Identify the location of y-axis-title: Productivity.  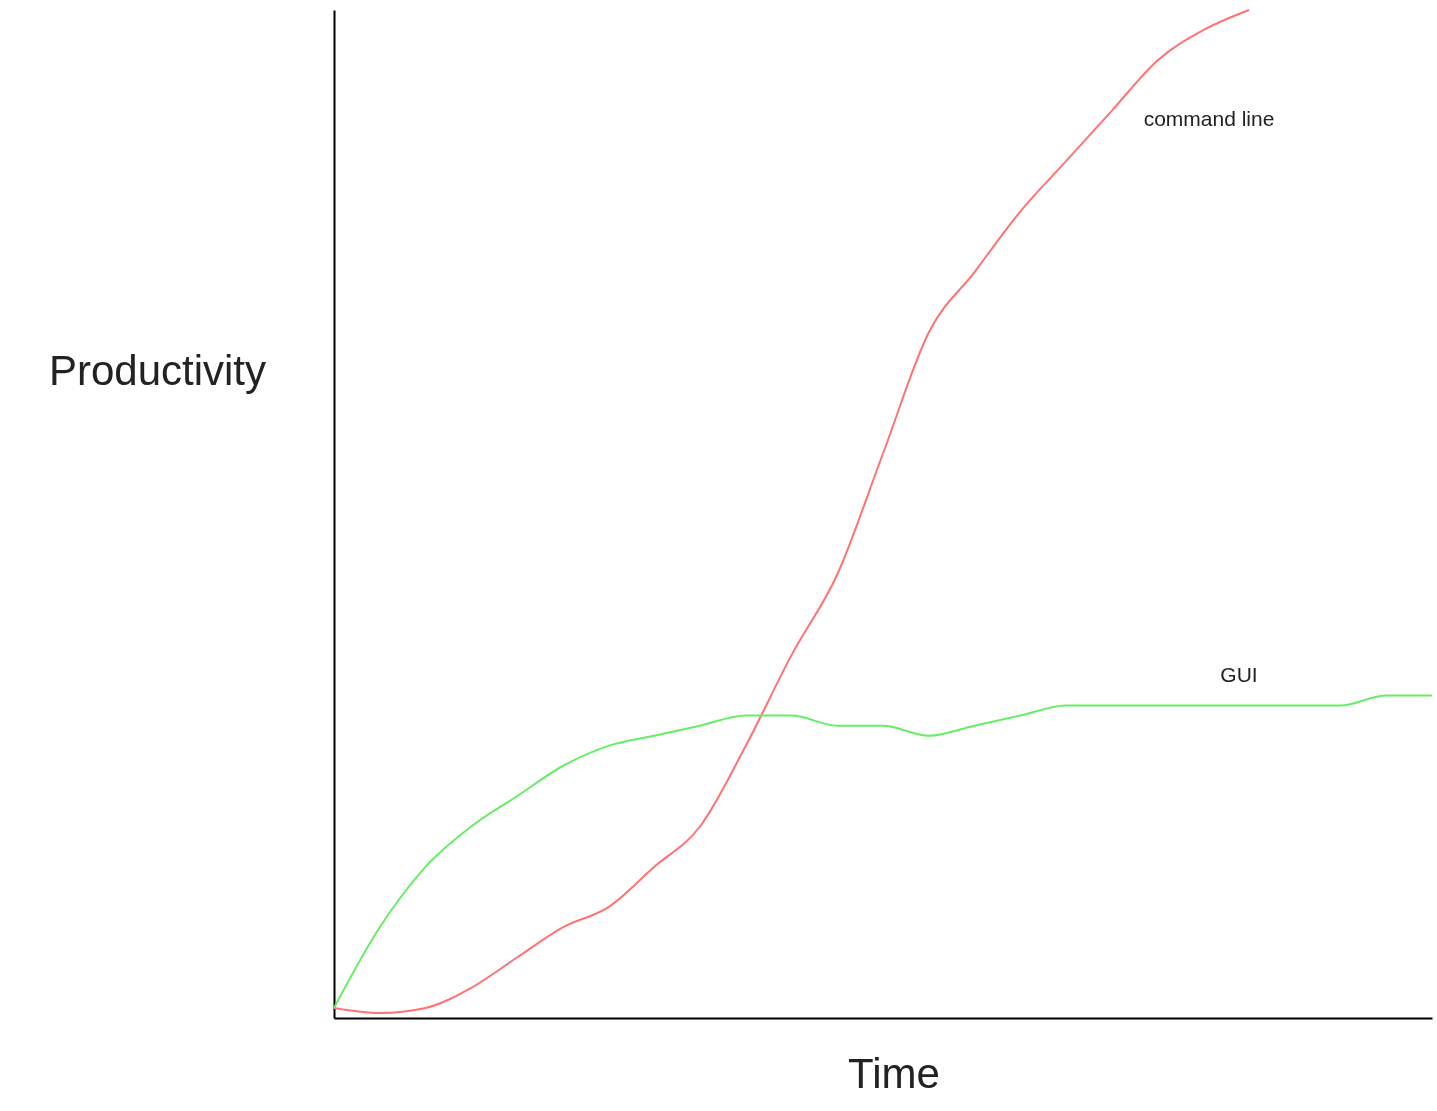
(157, 370).